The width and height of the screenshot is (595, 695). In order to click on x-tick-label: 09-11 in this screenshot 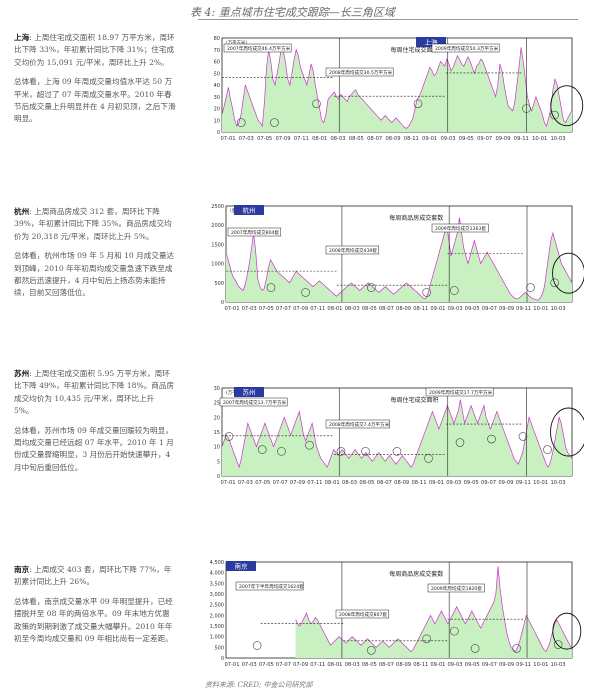, I will do `click(523, 309)`.